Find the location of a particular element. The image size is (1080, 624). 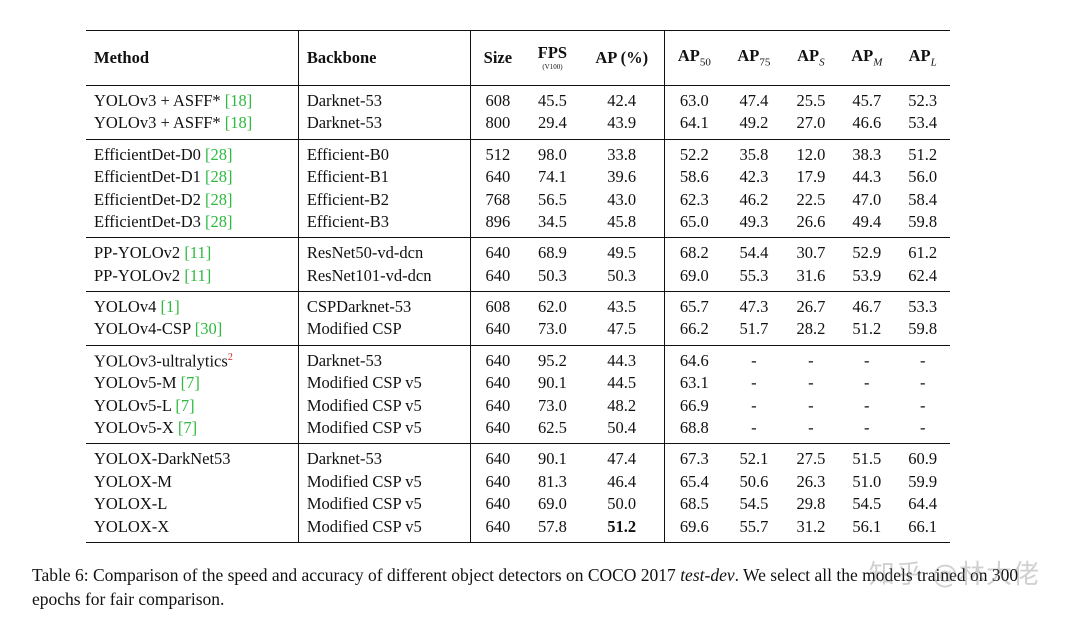

cell-size: 512 is located at coordinates (497, 152).